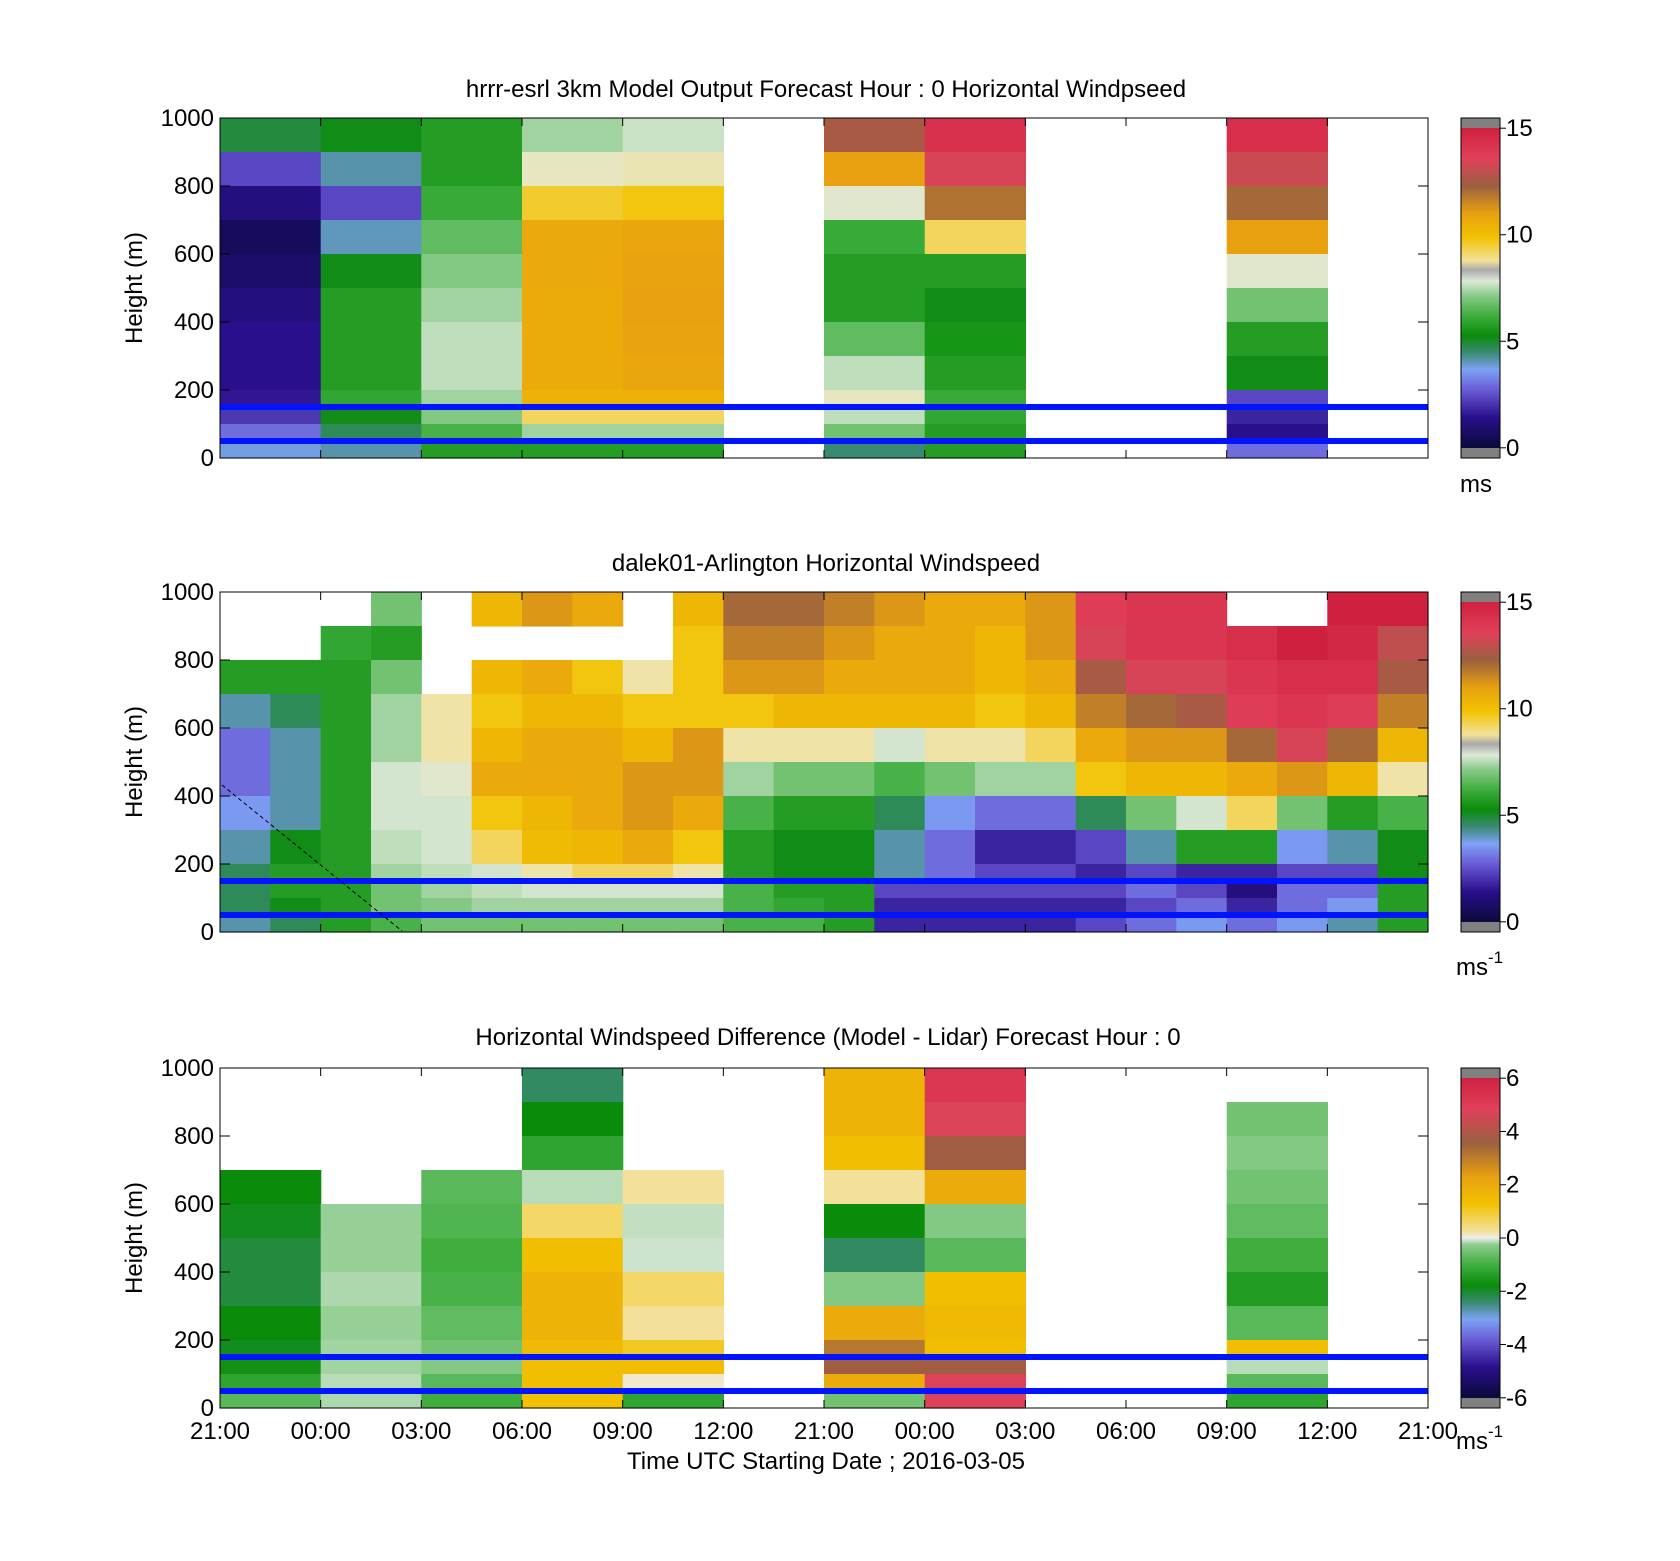  What do you see at coordinates (1512, 448) in the screenshot?
I see `colorbar-tick-label: 0` at bounding box center [1512, 448].